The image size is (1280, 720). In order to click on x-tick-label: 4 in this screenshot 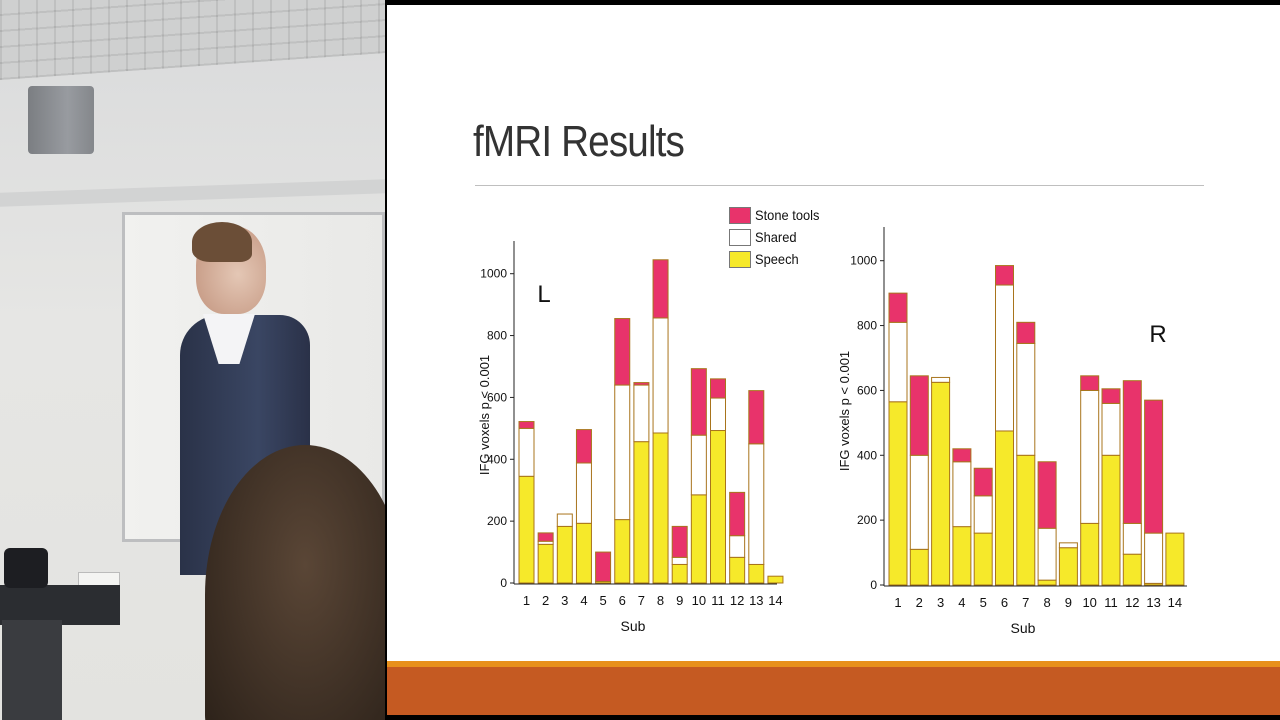, I will do `click(583, 600)`.